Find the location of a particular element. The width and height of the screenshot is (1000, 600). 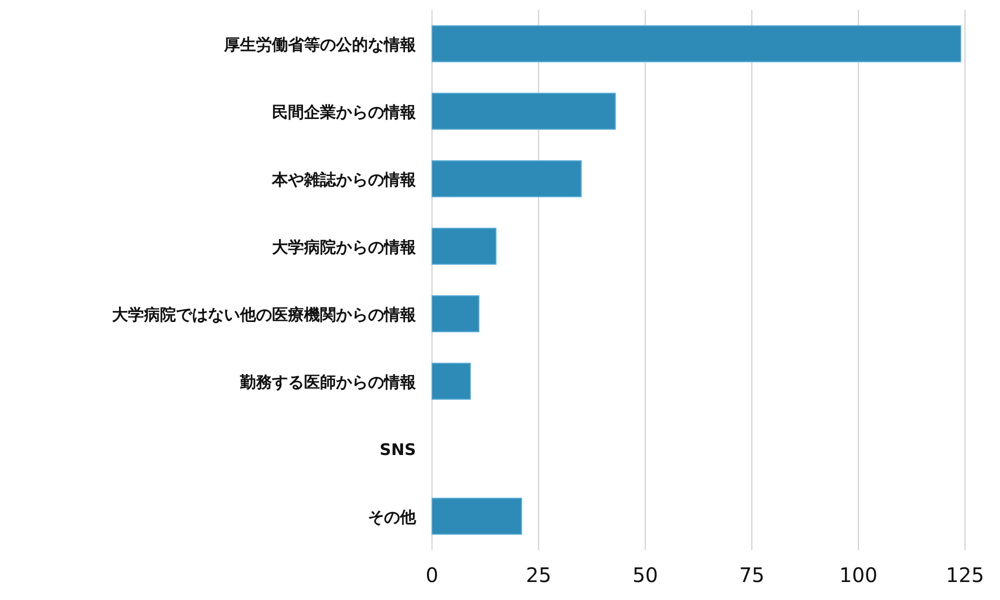

x-tick-label: 50 is located at coordinates (645, 575).